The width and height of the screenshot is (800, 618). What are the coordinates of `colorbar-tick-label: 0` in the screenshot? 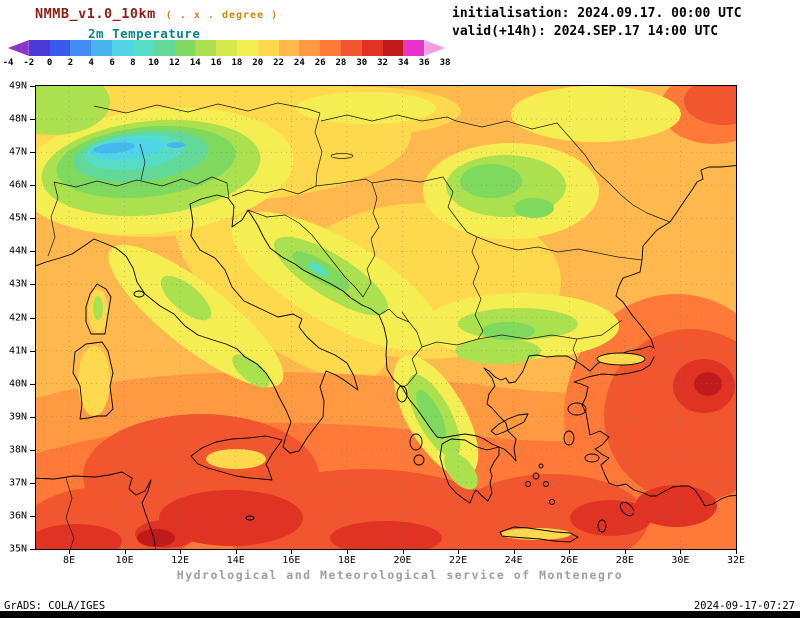 It's located at (49, 63).